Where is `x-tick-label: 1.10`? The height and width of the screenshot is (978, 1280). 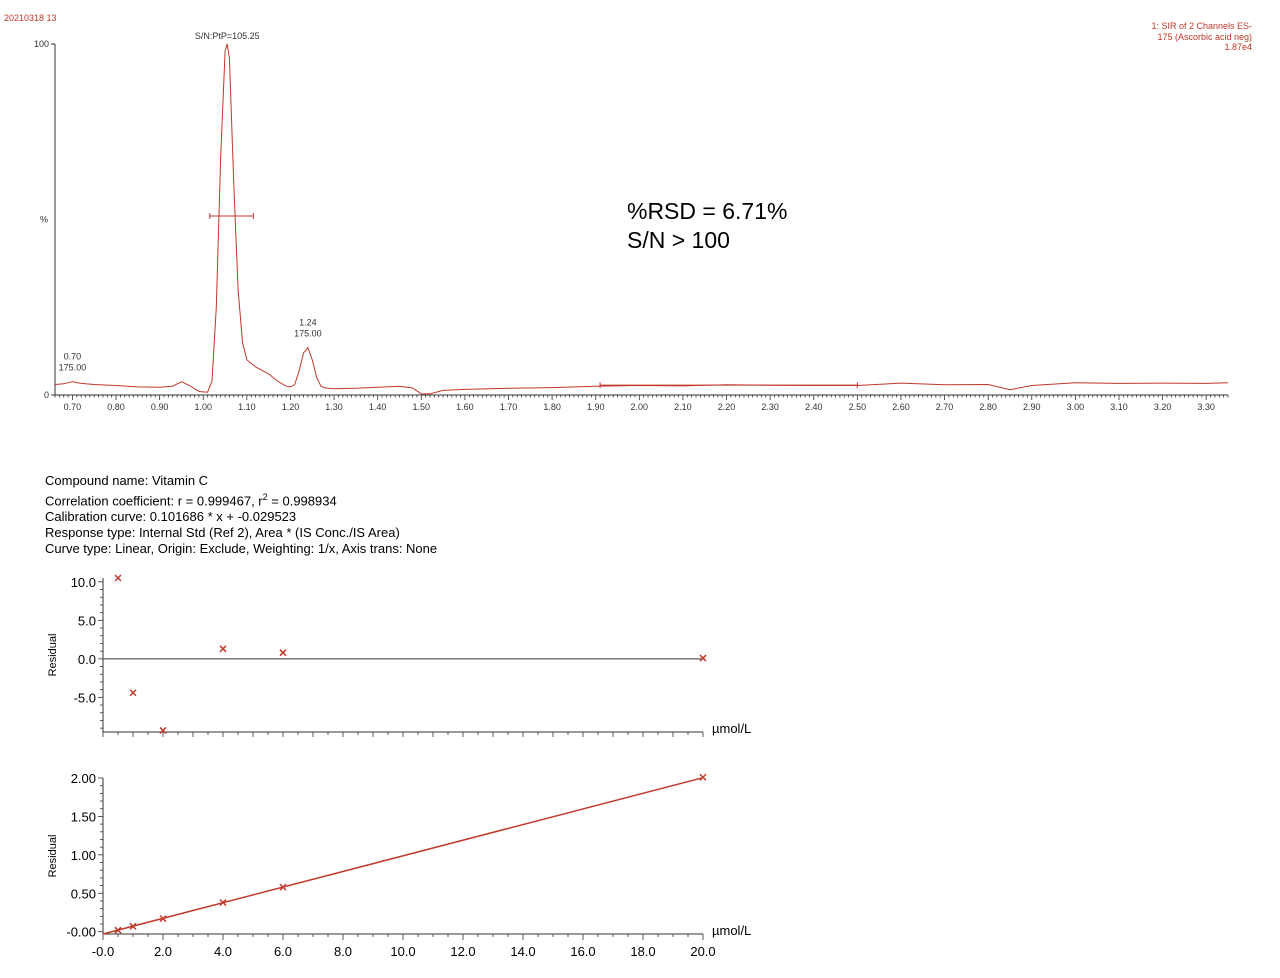 x-tick-label: 1.10 is located at coordinates (247, 407).